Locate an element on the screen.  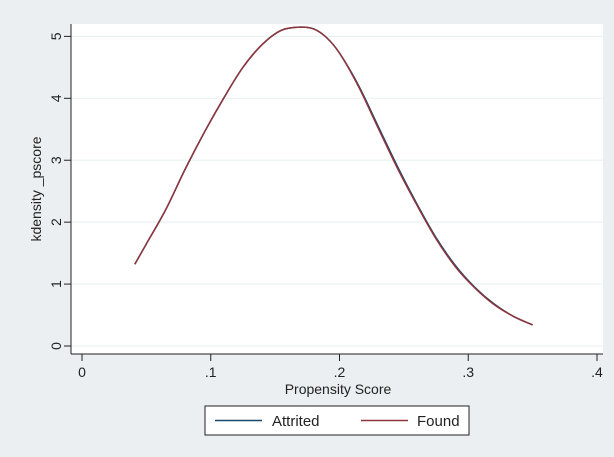
x-tick-label: .4 is located at coordinates (597, 372).